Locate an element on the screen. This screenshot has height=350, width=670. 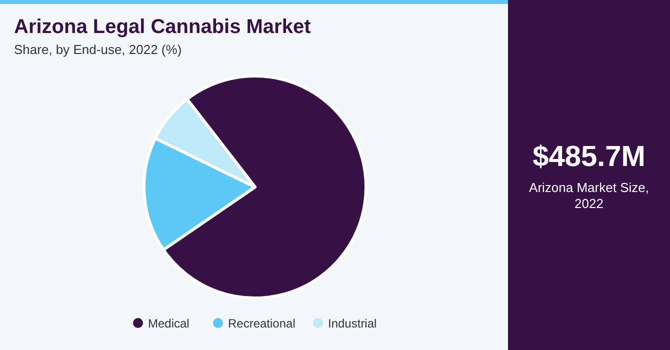
chart-subtitle: Share, by End-use, 2022 (%) is located at coordinates (98, 49).